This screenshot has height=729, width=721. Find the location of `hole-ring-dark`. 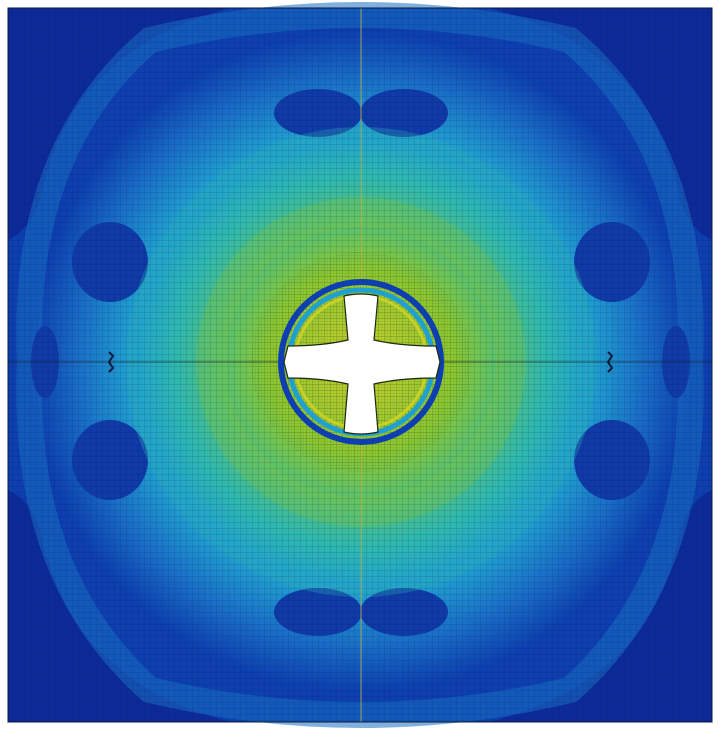

hole-ring-dark is located at coordinates (361, 362).